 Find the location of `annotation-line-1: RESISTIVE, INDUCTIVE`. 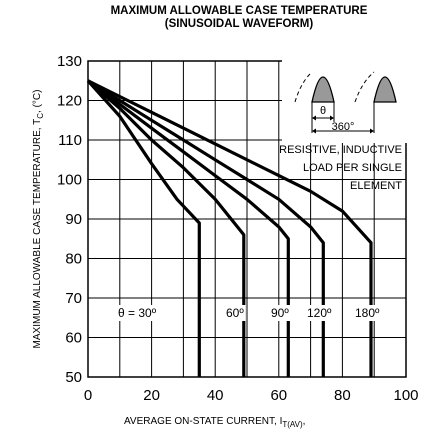

annotation-line-1: RESISTIVE, INDUCTIVE is located at coordinates (340, 150).